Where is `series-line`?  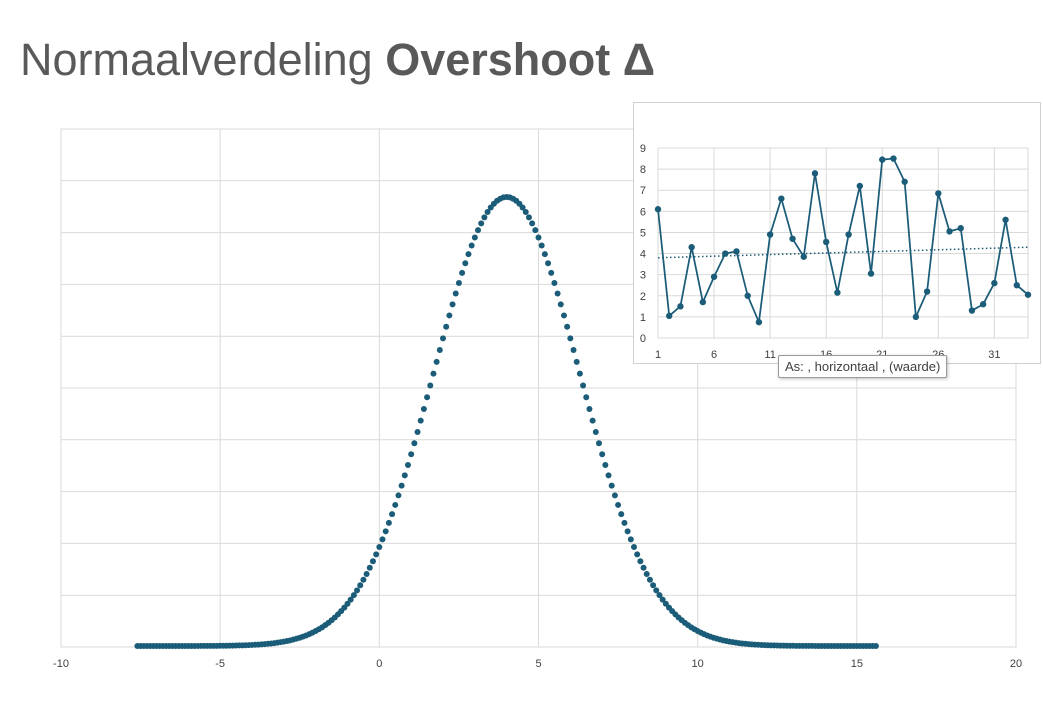 series-line is located at coordinates (843, 241).